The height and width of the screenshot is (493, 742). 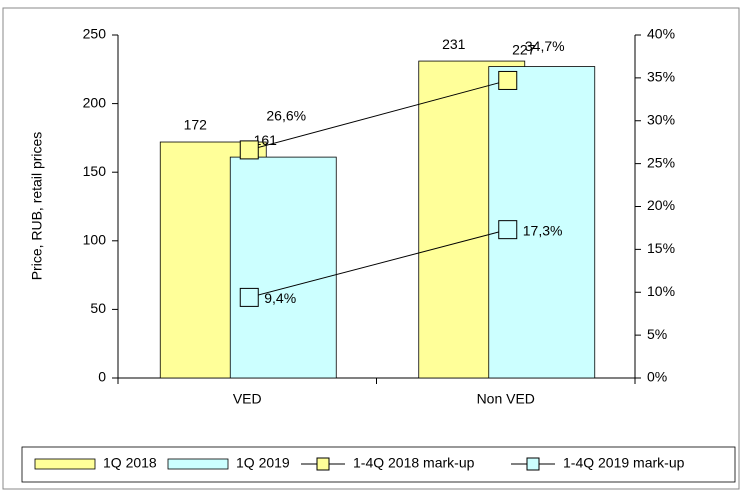 I want to click on legend-label: 1-4Q 2018 mark-up, so click(x=414, y=463).